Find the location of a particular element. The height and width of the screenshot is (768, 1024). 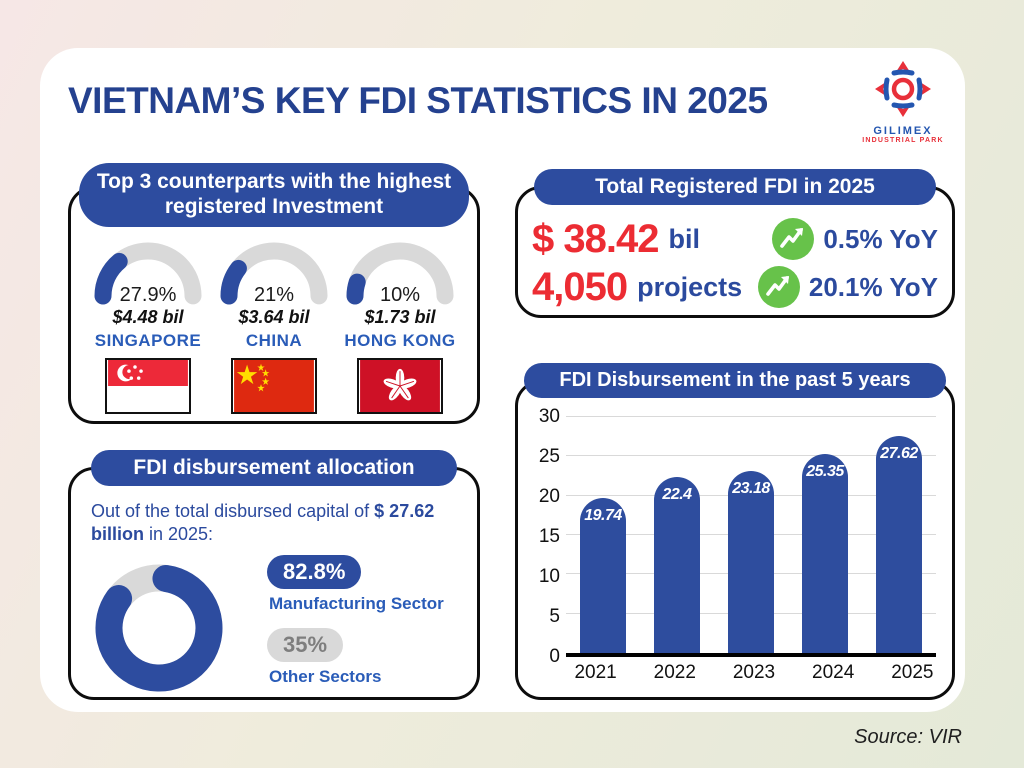

counterpart-china: 21% $3.64 bil CHINA is located at coordinates (274, 323).